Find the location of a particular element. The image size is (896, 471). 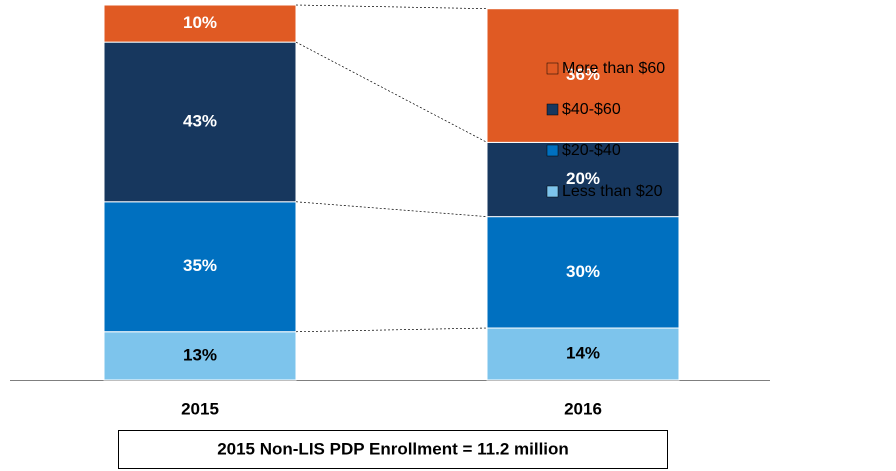

data-label: 36% is located at coordinates (583, 74).